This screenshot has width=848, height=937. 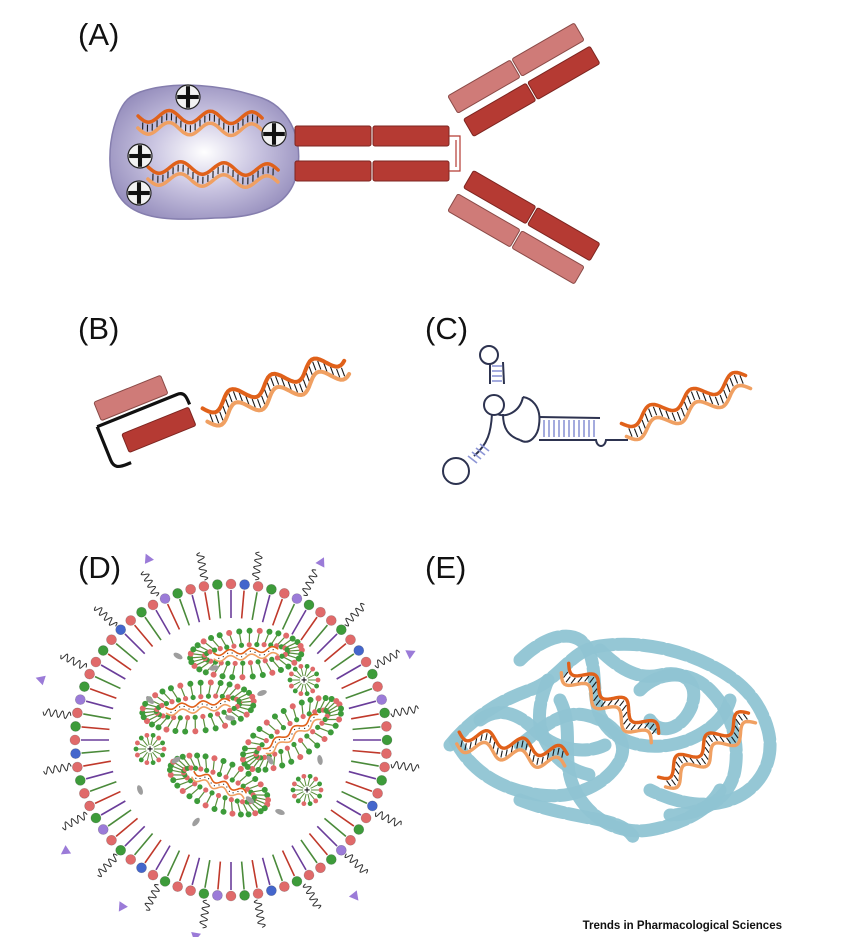 I want to click on antibody, so click(x=447, y=153).